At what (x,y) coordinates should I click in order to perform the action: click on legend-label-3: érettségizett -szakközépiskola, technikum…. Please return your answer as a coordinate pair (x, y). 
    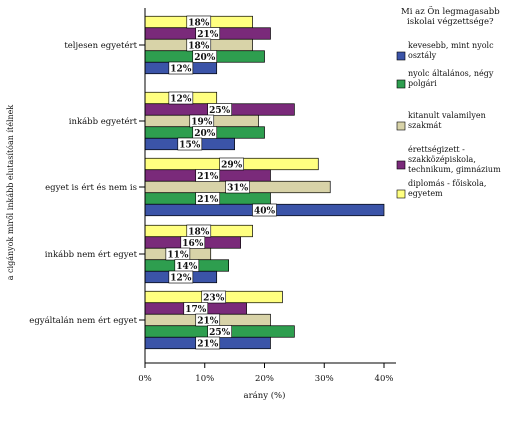
    Looking at the image, I should click on (454, 159).